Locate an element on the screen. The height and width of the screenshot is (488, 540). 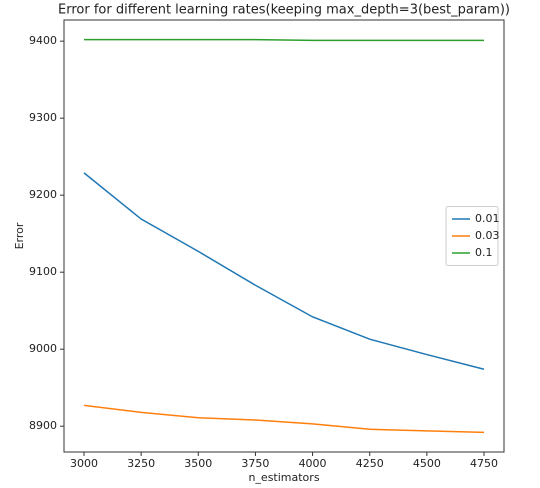
legend-label: 0.01 is located at coordinates (487, 218).